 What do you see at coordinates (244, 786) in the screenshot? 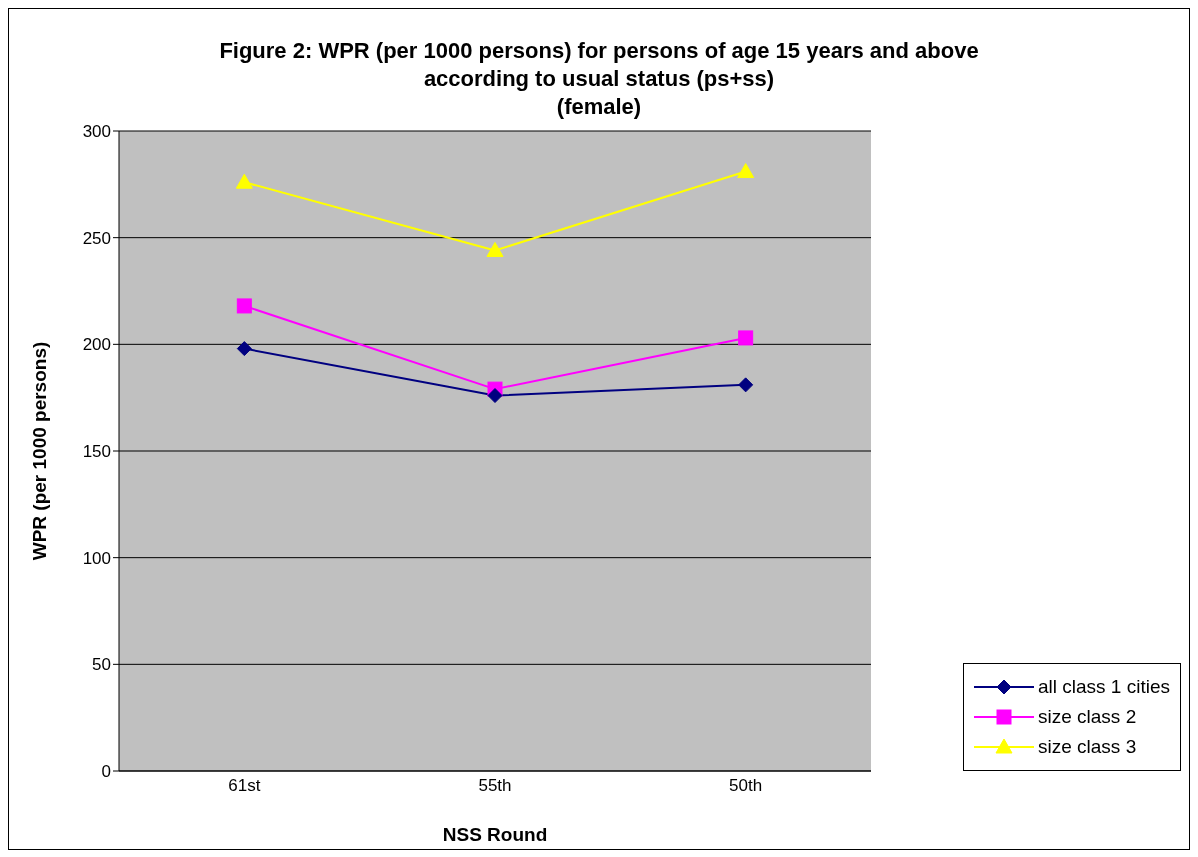
I see `x-tick-label: 61st` at bounding box center [244, 786].